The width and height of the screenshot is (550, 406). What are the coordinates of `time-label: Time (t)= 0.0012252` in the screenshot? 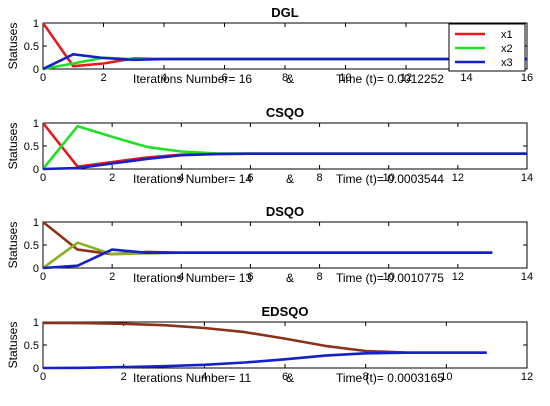 It's located at (390, 79).